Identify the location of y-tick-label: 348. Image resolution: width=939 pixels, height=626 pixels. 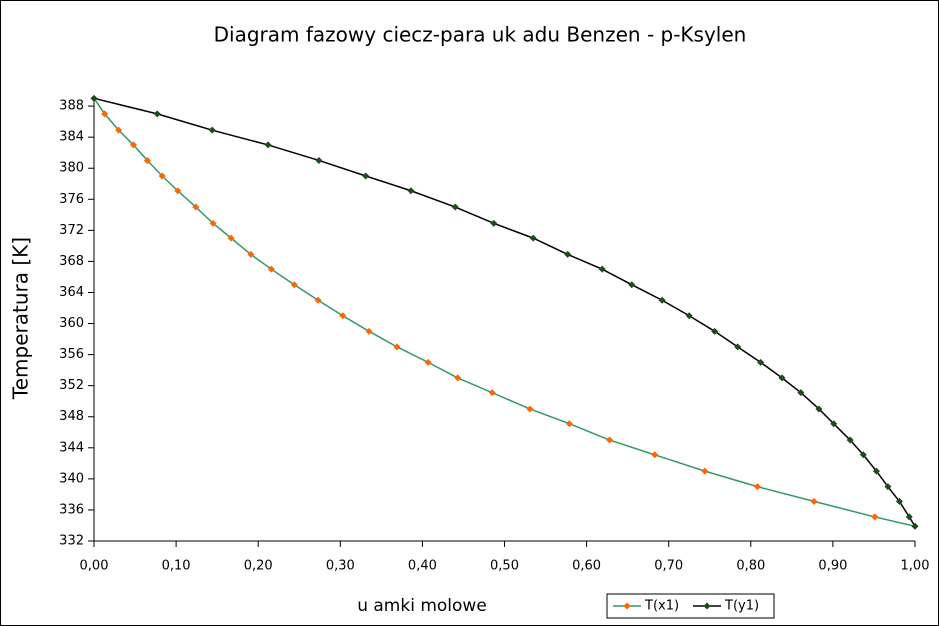
(71, 416).